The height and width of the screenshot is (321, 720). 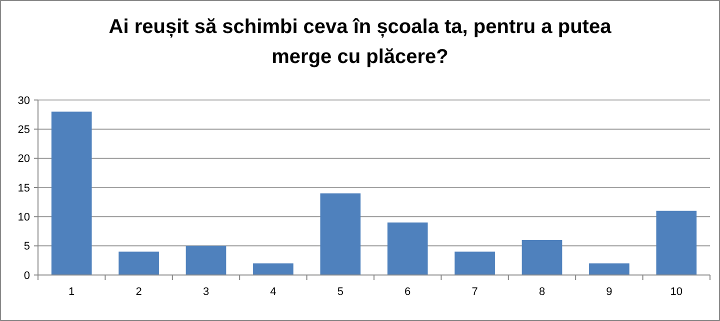 What do you see at coordinates (676, 292) in the screenshot?
I see `x-tick-label: 10` at bounding box center [676, 292].